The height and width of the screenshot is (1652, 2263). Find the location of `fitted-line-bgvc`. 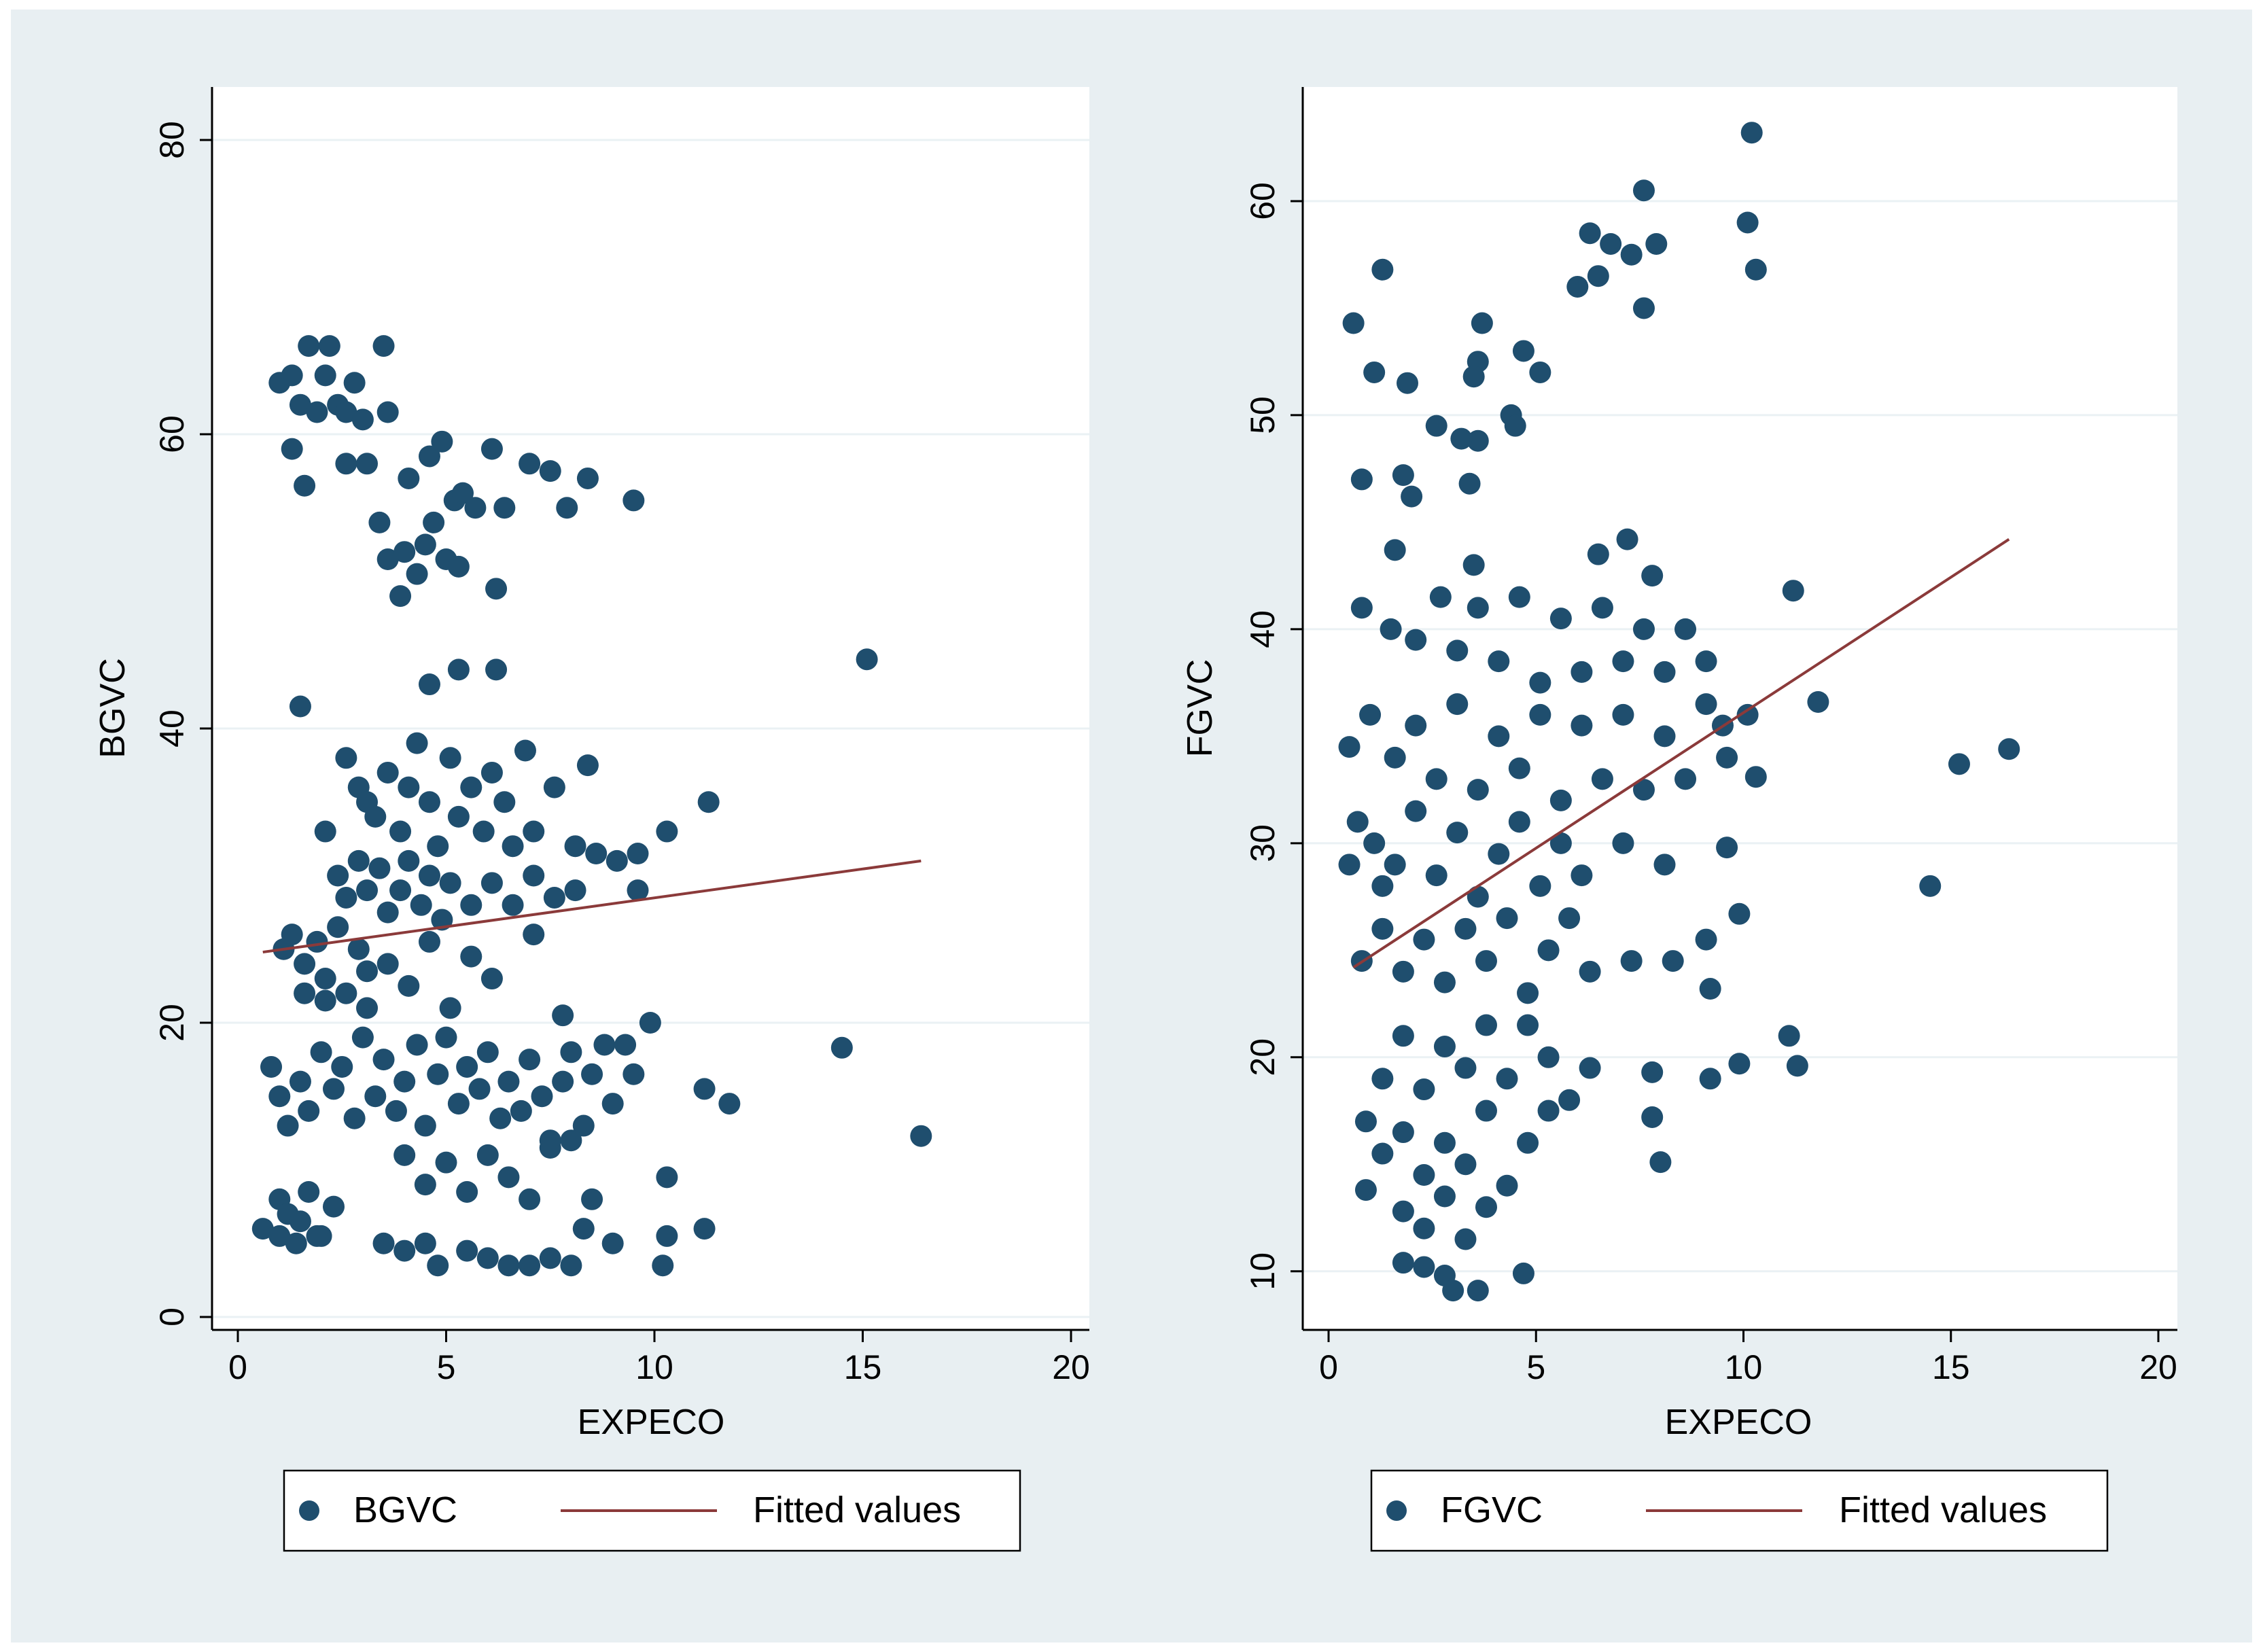

fitted-line-bgvc is located at coordinates (592, 906).